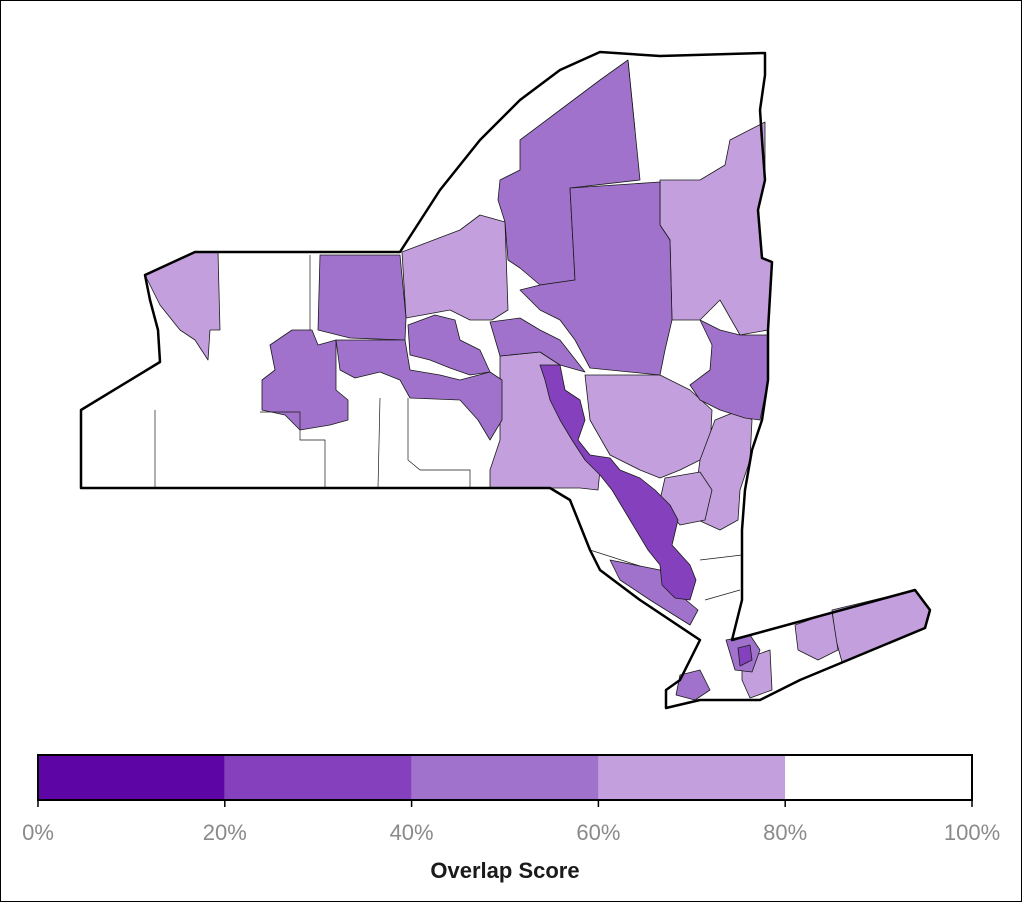 The image size is (1024, 904). What do you see at coordinates (511, 832) in the screenshot?
I see `legend-tick-labels: 0% 20% 40% 60% 80% 100%` at bounding box center [511, 832].